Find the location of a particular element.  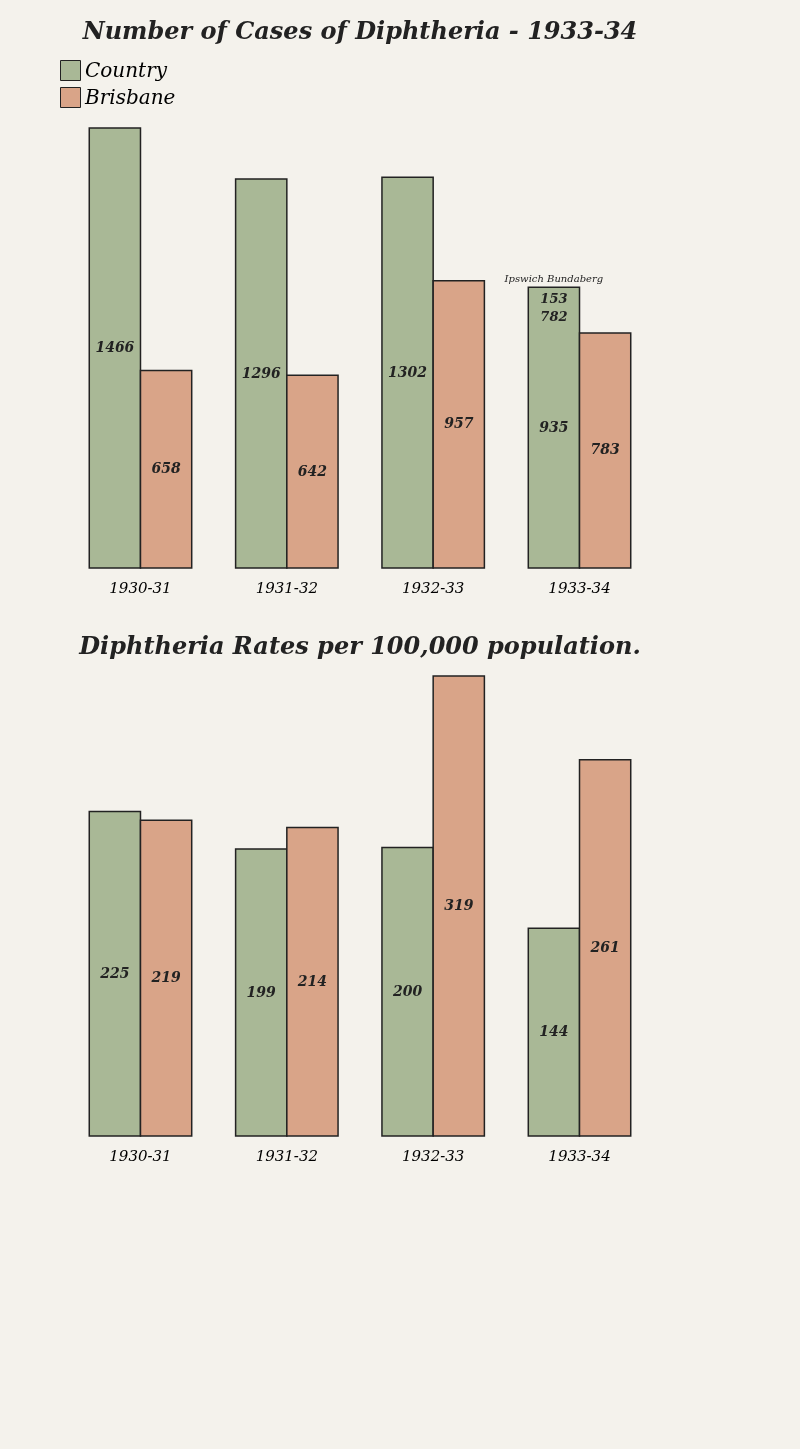

chart-title: Number of Cases of Diphtheria - 1933-34 is located at coordinates (359, 30).